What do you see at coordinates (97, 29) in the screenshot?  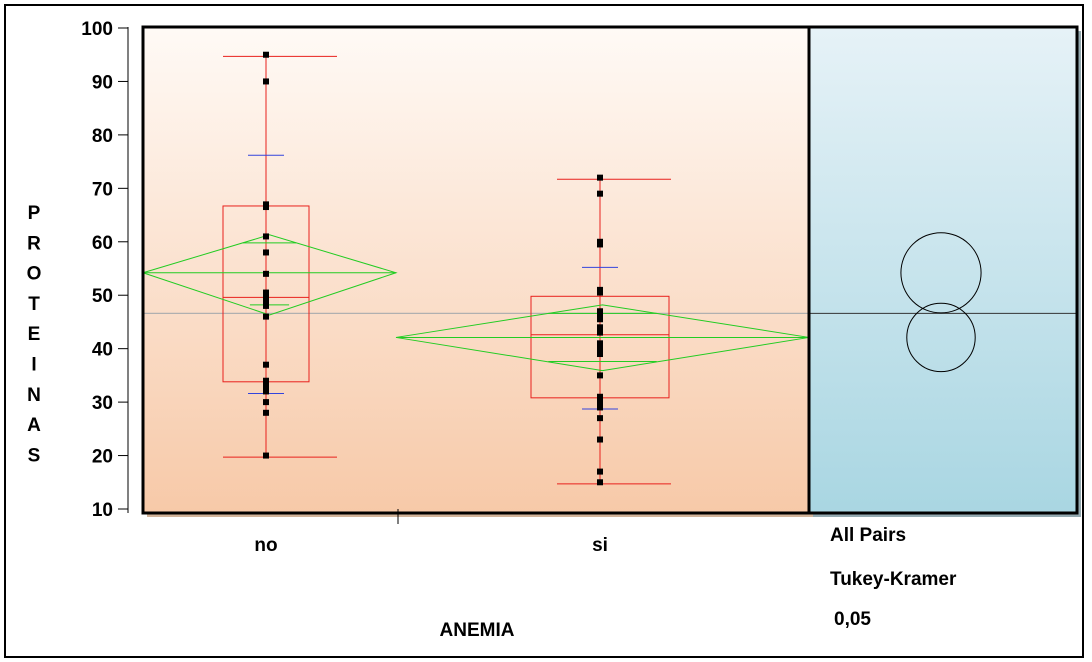 I see `y-tick-label: 100` at bounding box center [97, 29].